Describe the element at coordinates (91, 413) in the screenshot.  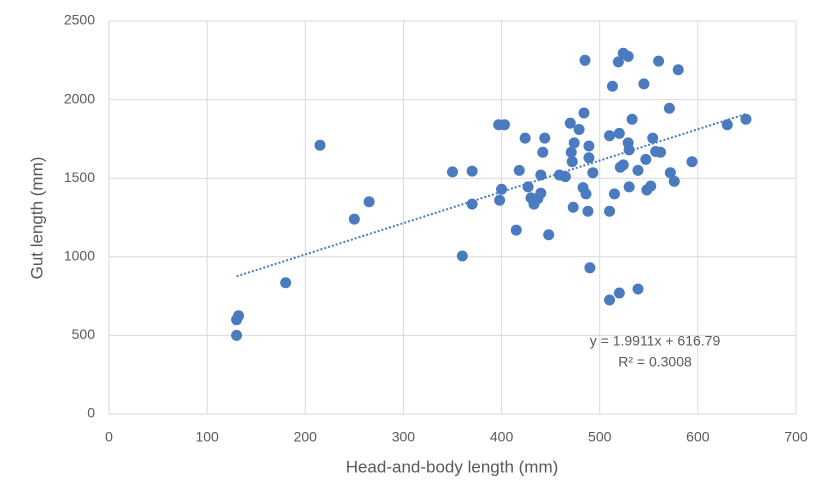
I see `y-tick-label: 0` at that location.